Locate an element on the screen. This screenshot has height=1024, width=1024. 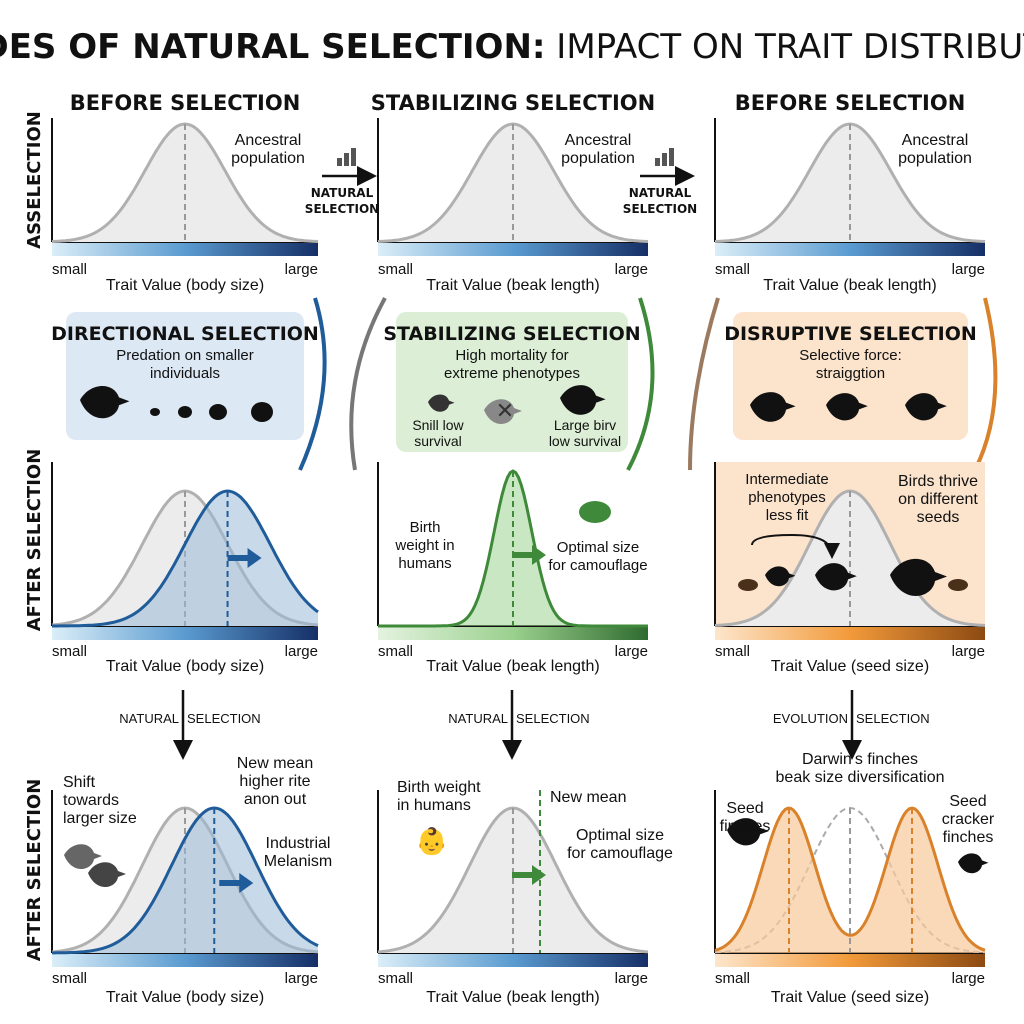
finch-large-beak-icon is located at coordinates (773, 407).